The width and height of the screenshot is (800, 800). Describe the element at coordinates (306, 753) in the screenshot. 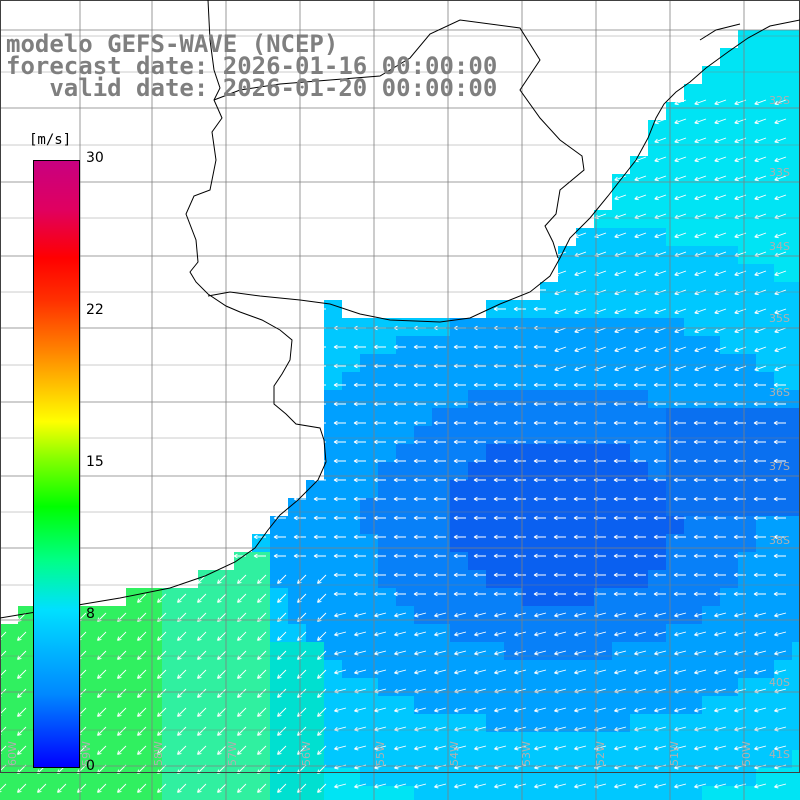

I see `longitude-label: 56W` at that location.